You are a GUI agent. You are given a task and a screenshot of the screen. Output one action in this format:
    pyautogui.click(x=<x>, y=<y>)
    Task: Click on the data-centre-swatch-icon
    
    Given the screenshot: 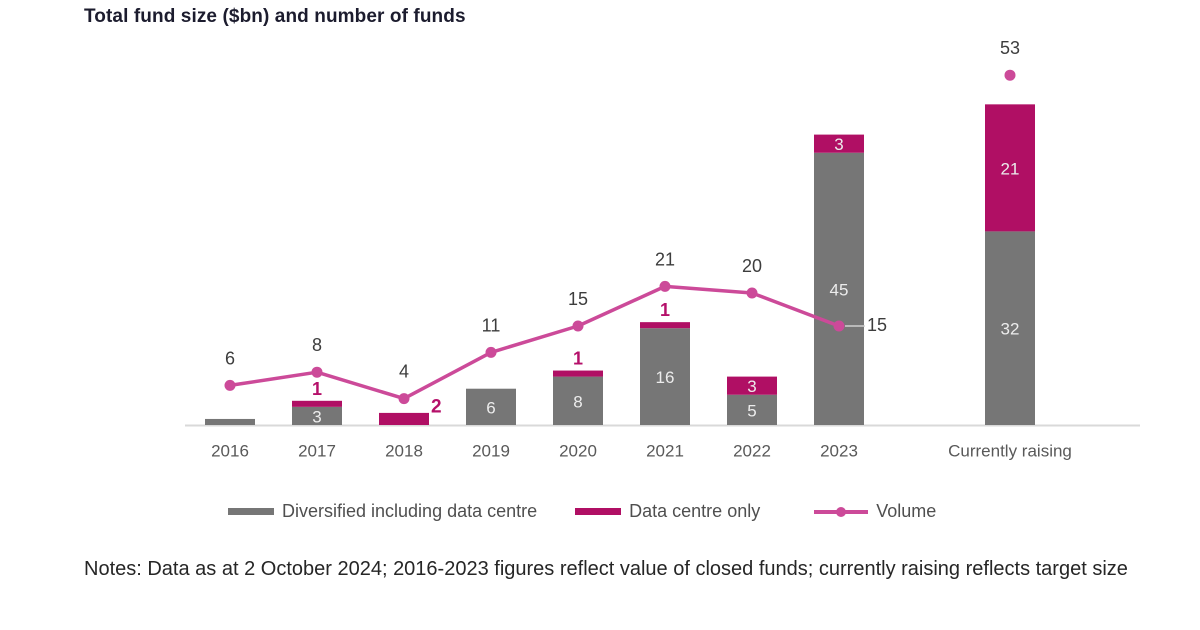 What is the action you would take?
    pyautogui.click(x=598, y=511)
    